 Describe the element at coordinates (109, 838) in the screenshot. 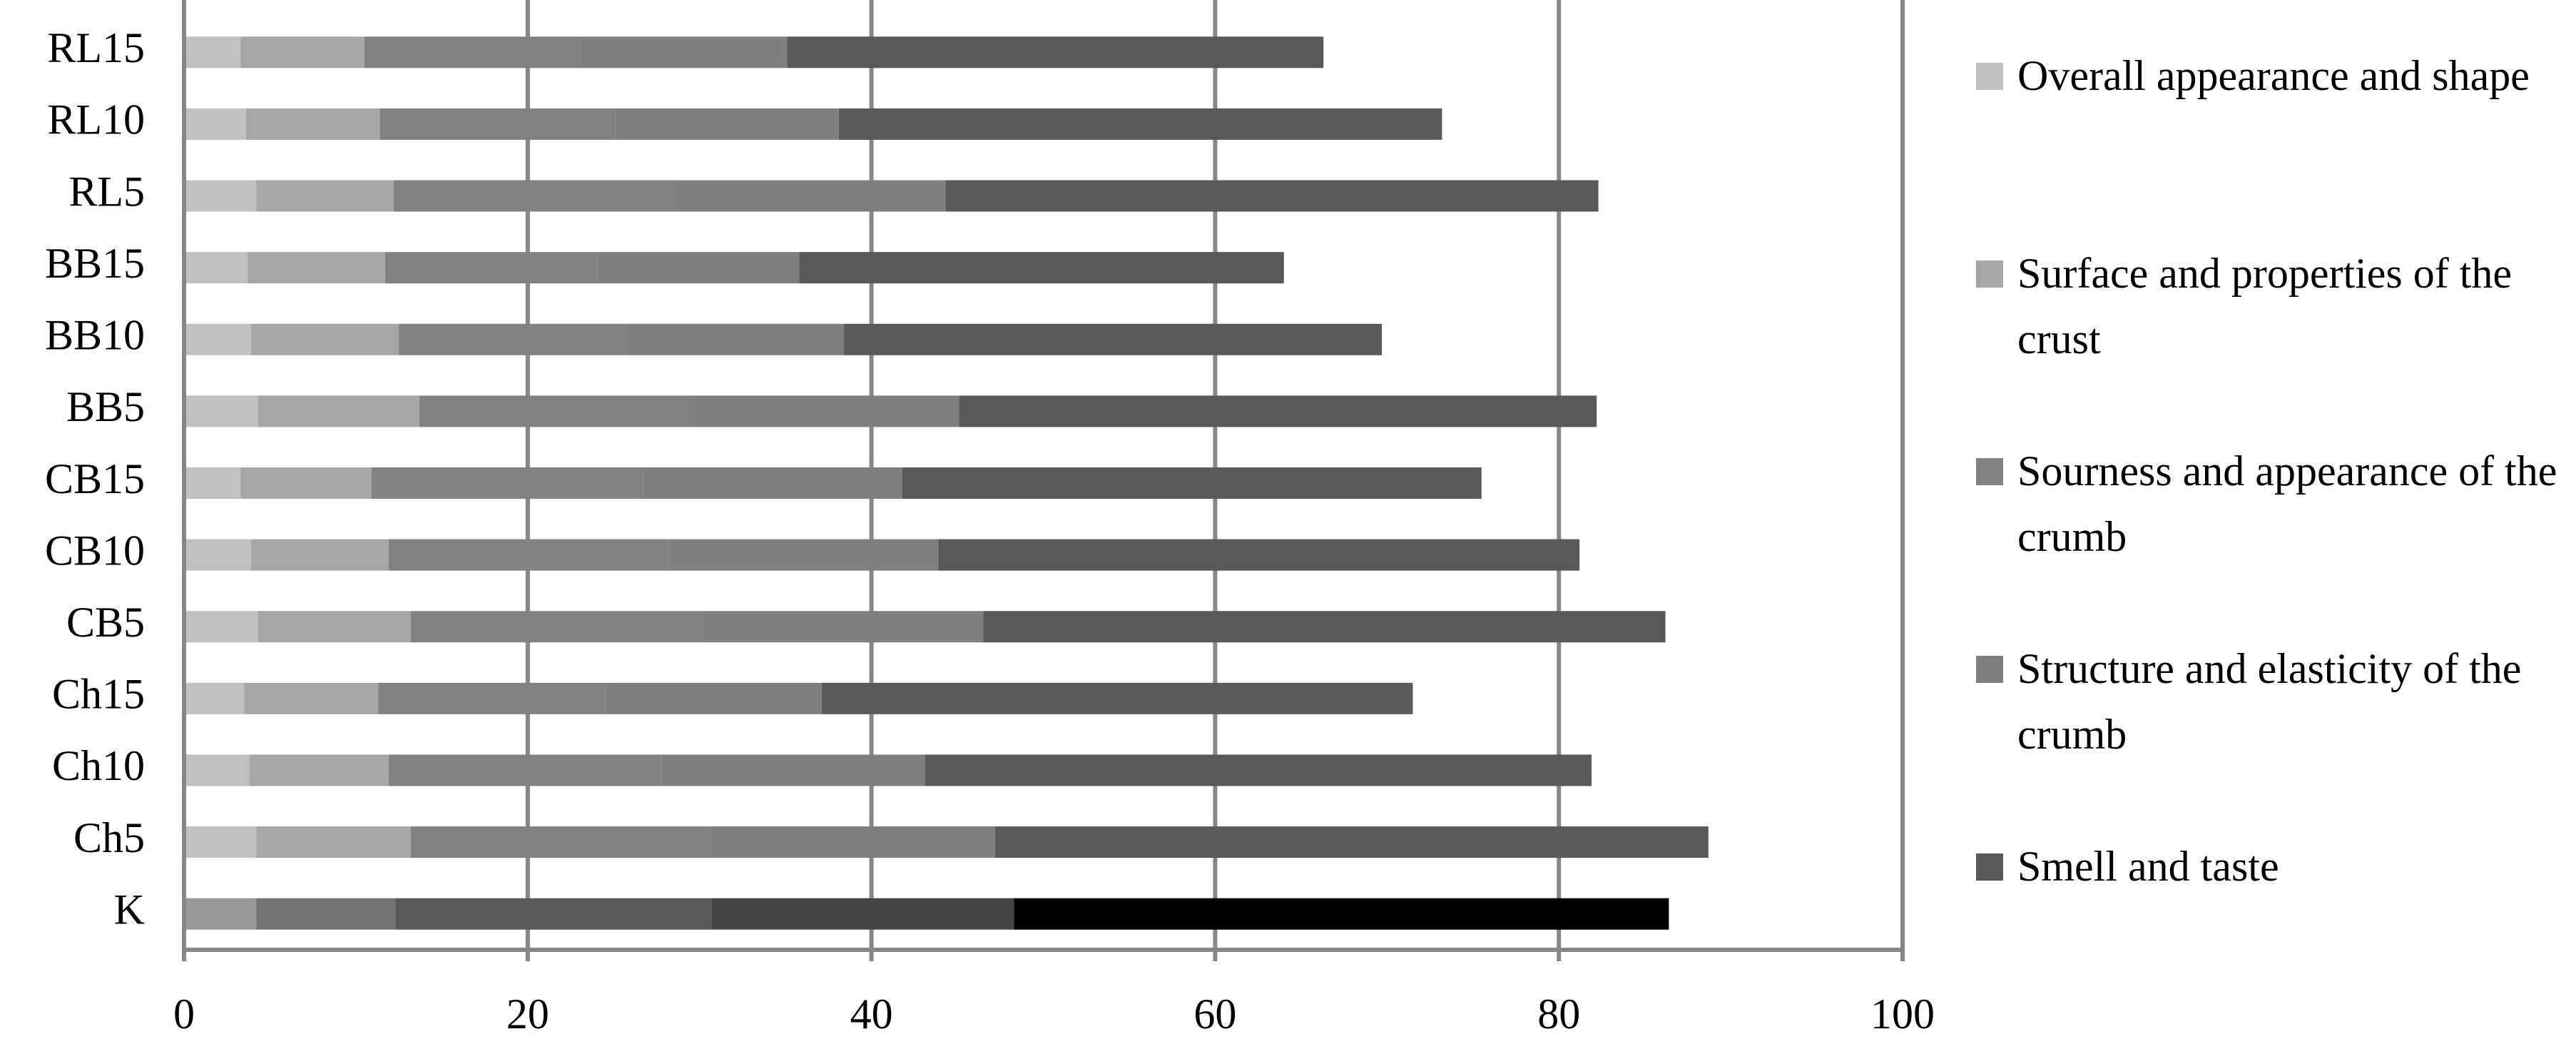

I see `y-tick-label: Ch5` at that location.